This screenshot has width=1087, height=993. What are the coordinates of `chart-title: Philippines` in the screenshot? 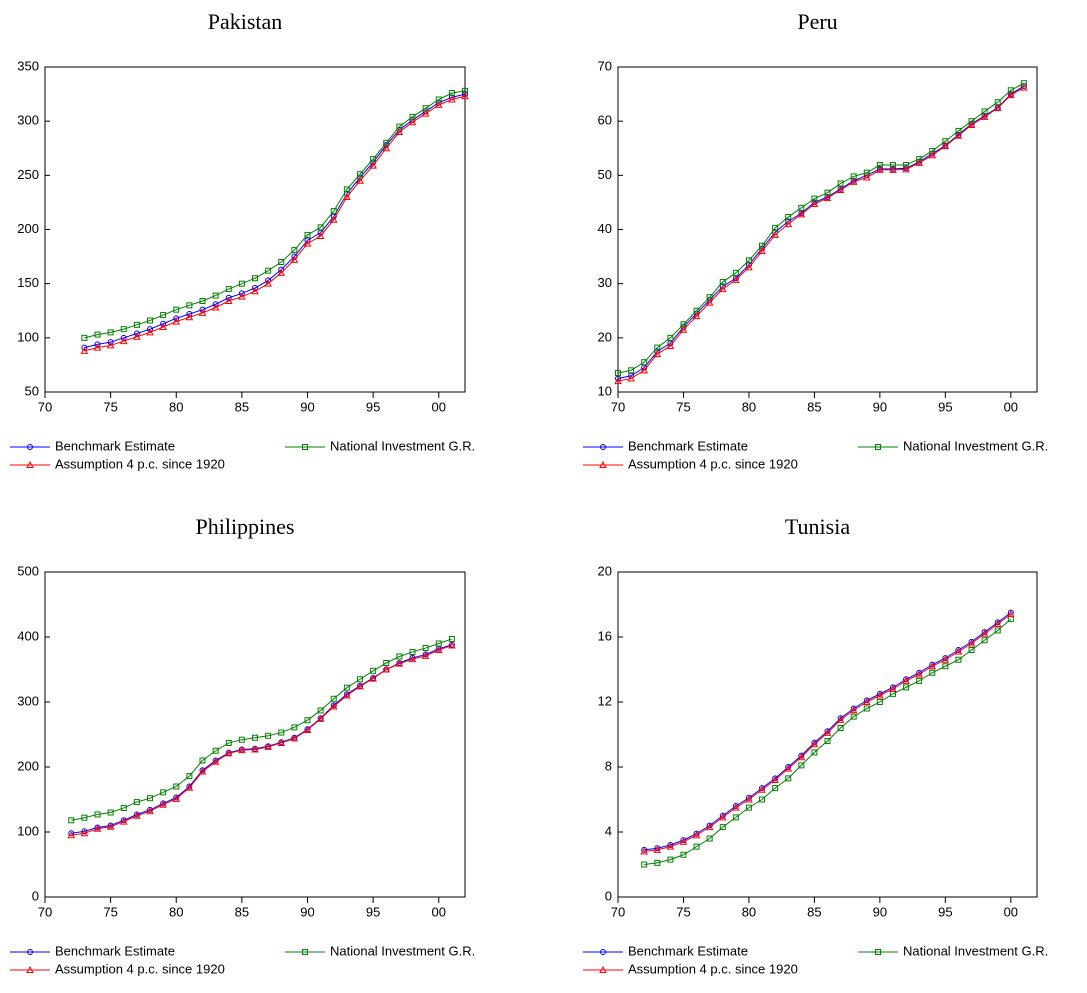 It's located at (244, 526).